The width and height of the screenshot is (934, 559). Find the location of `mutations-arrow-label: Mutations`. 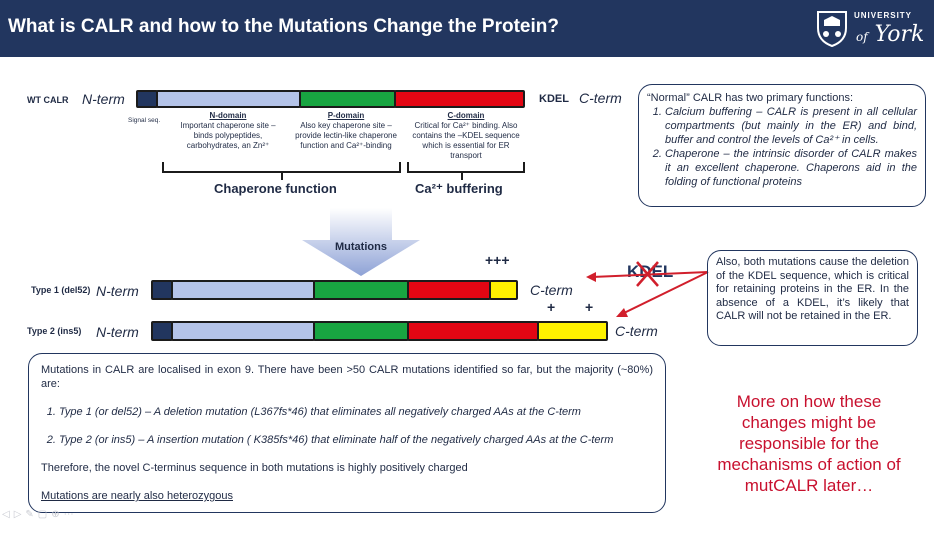

mutations-arrow-label: Mutations is located at coordinates (361, 247).